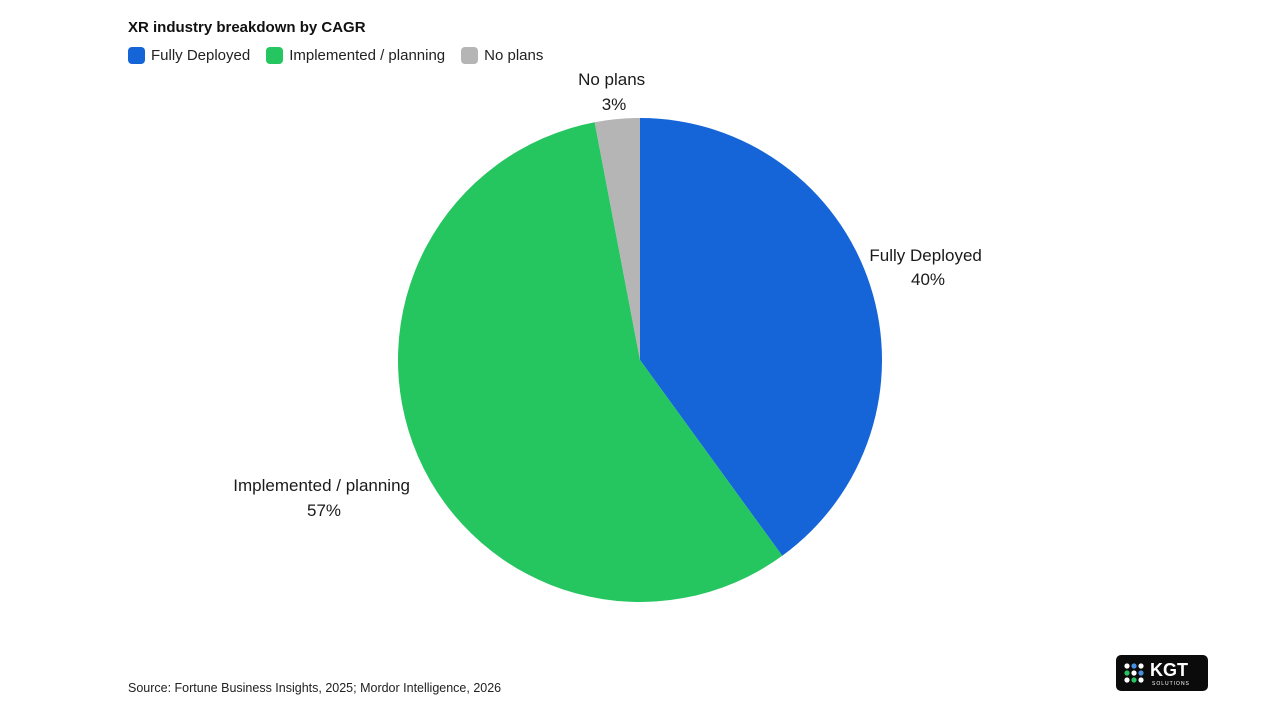 This screenshot has height=720, width=1280. Describe the element at coordinates (247, 27) in the screenshot. I see `chart-title: XR industry breakdown by CAGR` at that location.